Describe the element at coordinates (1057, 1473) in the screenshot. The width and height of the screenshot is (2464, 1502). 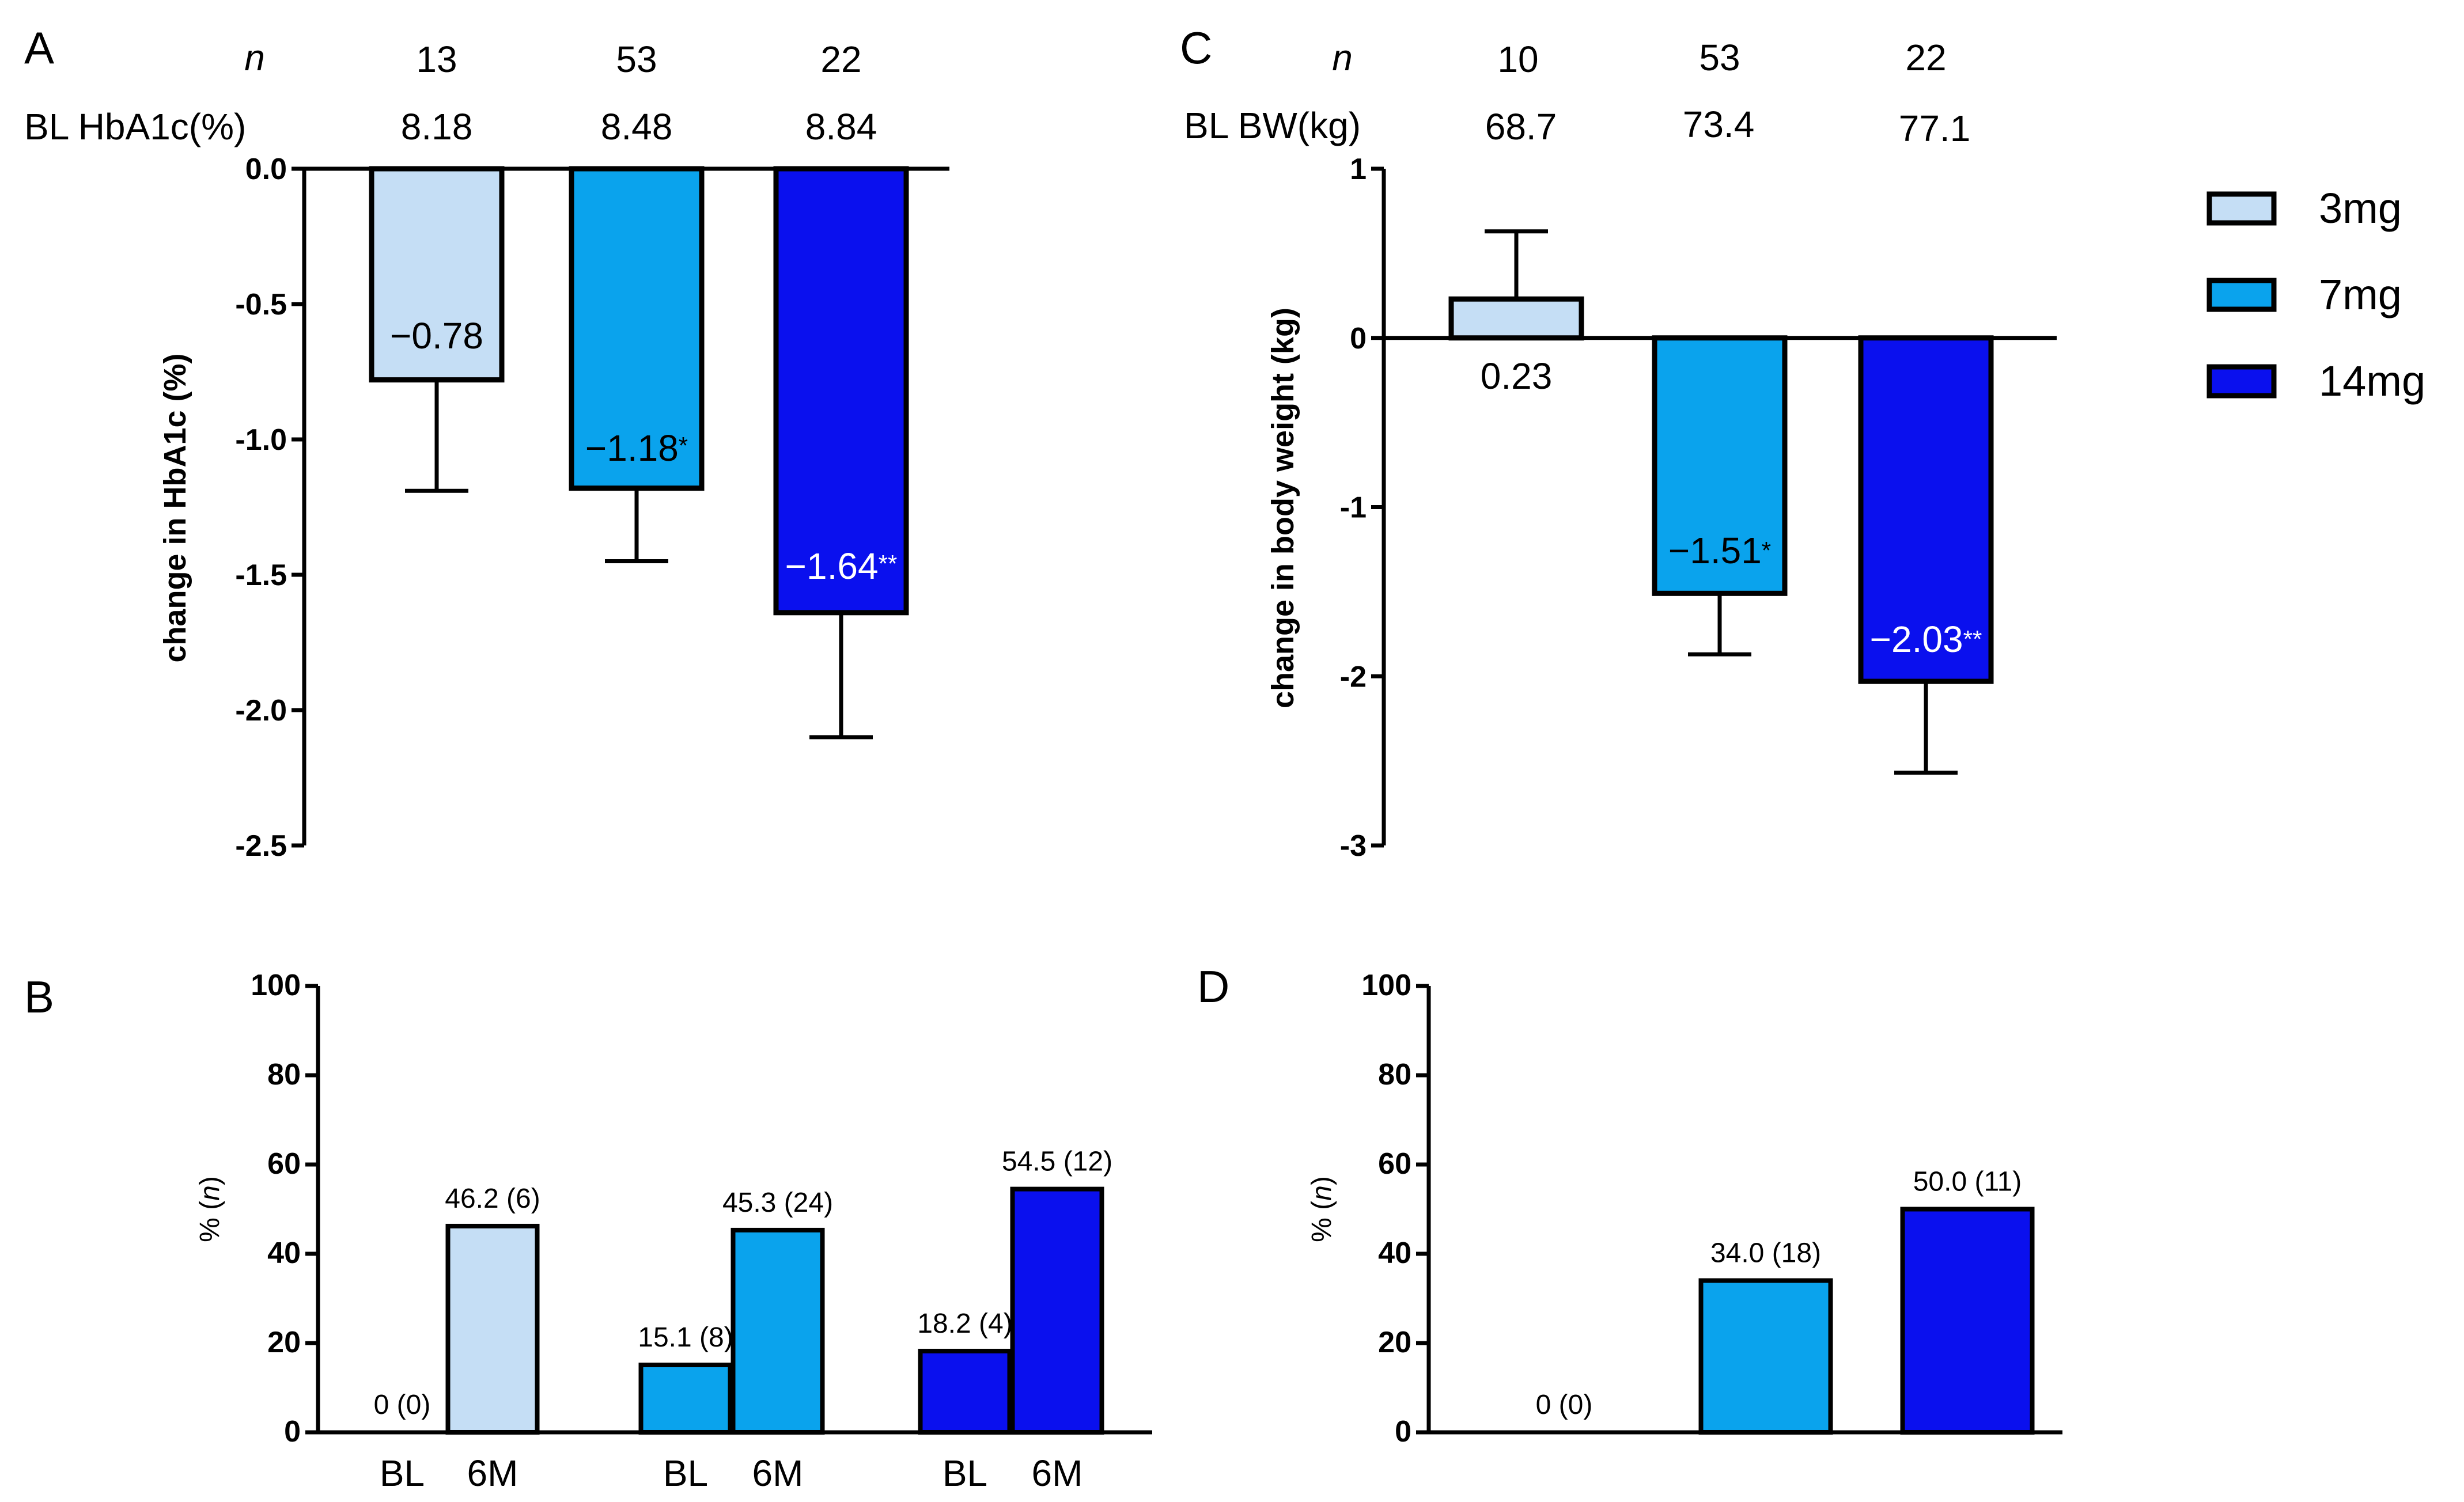
I see `x-label-b-14mg-6M: 6M` at that location.